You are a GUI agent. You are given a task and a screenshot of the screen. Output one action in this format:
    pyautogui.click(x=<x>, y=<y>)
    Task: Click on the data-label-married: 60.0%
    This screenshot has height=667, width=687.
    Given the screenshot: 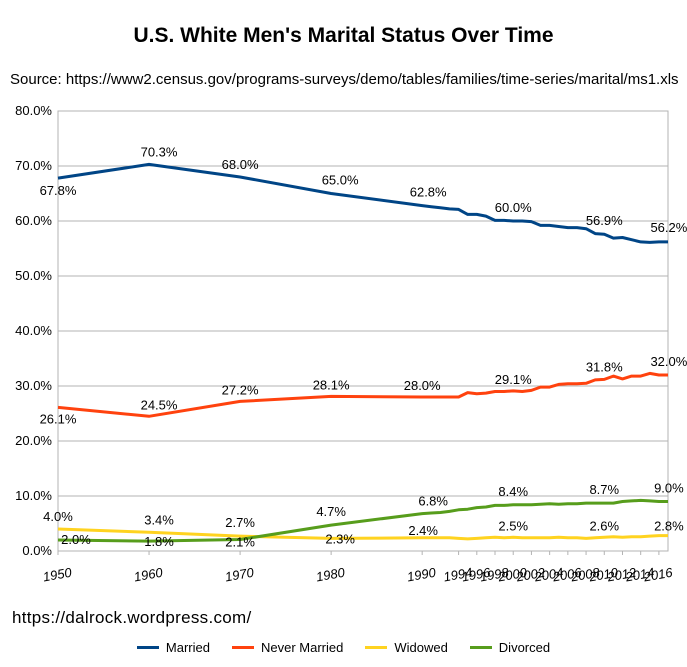 What is the action you would take?
    pyautogui.click(x=513, y=207)
    